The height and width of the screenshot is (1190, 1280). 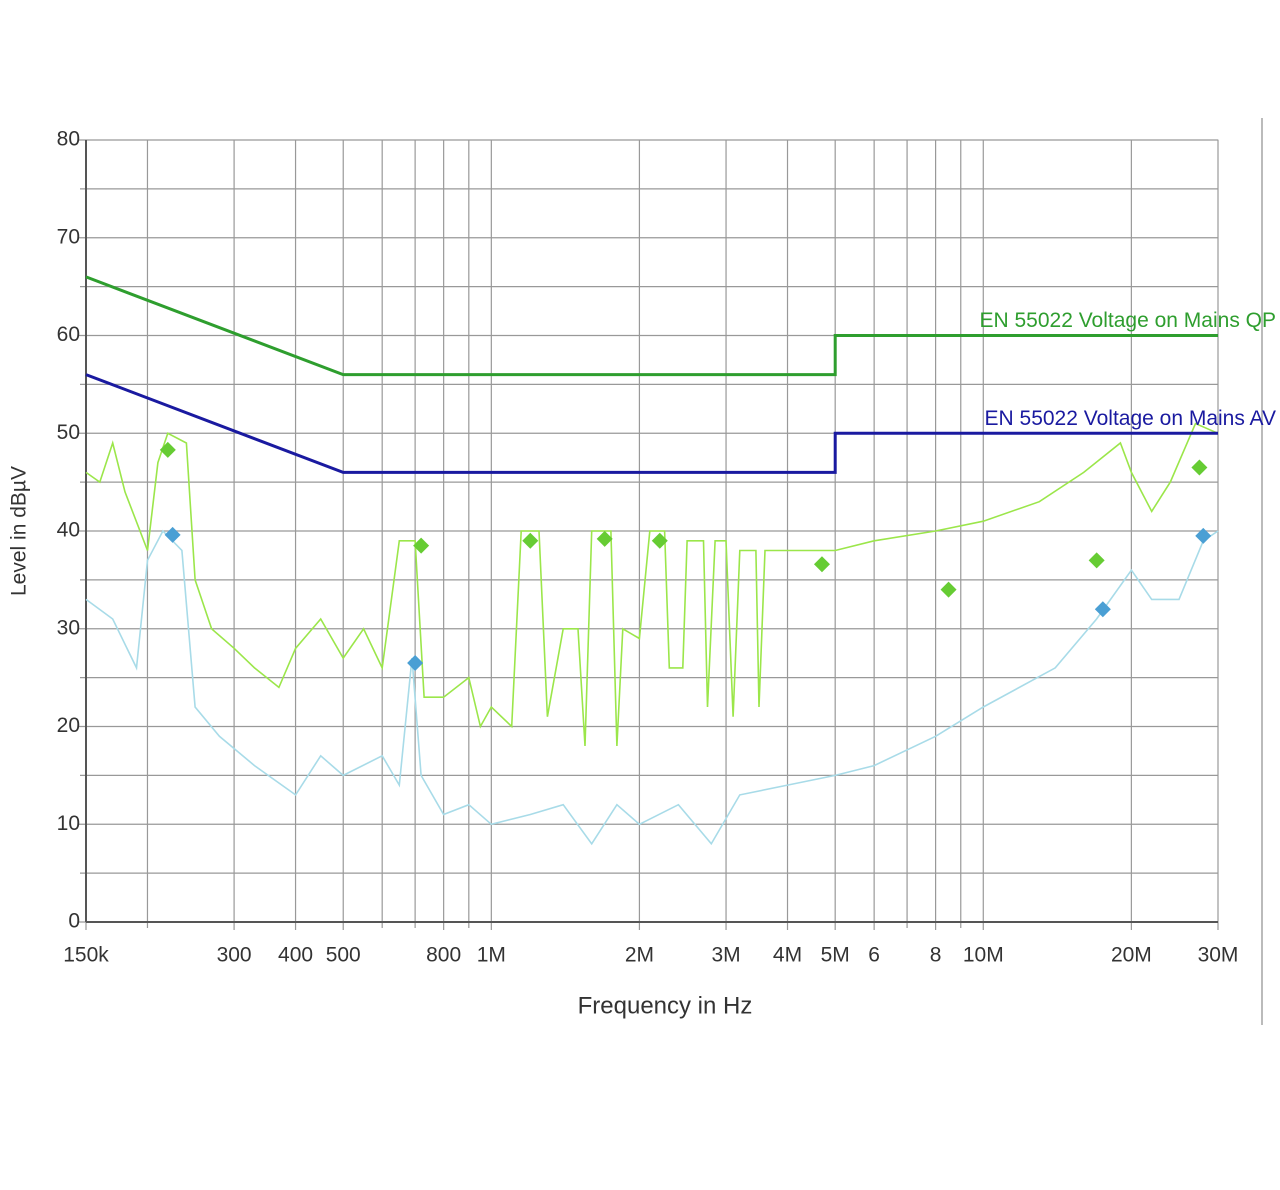 What do you see at coordinates (1127, 320) in the screenshot?
I see `limit-label: EN 55022 Voltage on Mains QP` at bounding box center [1127, 320].